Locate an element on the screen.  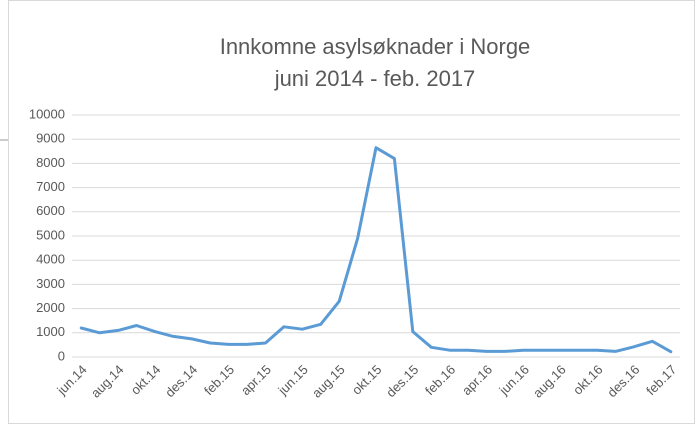
x-tick-label: okt.15 is located at coordinates (367, 380).